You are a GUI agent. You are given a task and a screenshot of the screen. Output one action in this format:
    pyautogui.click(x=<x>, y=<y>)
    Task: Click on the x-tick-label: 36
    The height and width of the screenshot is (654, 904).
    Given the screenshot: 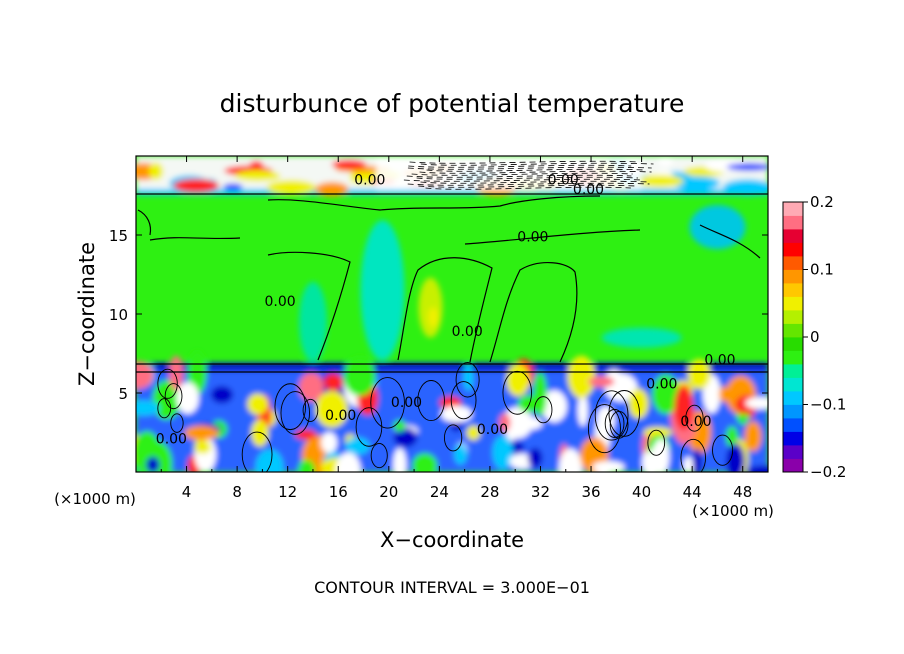 What is the action you would take?
    pyautogui.click(x=590, y=492)
    